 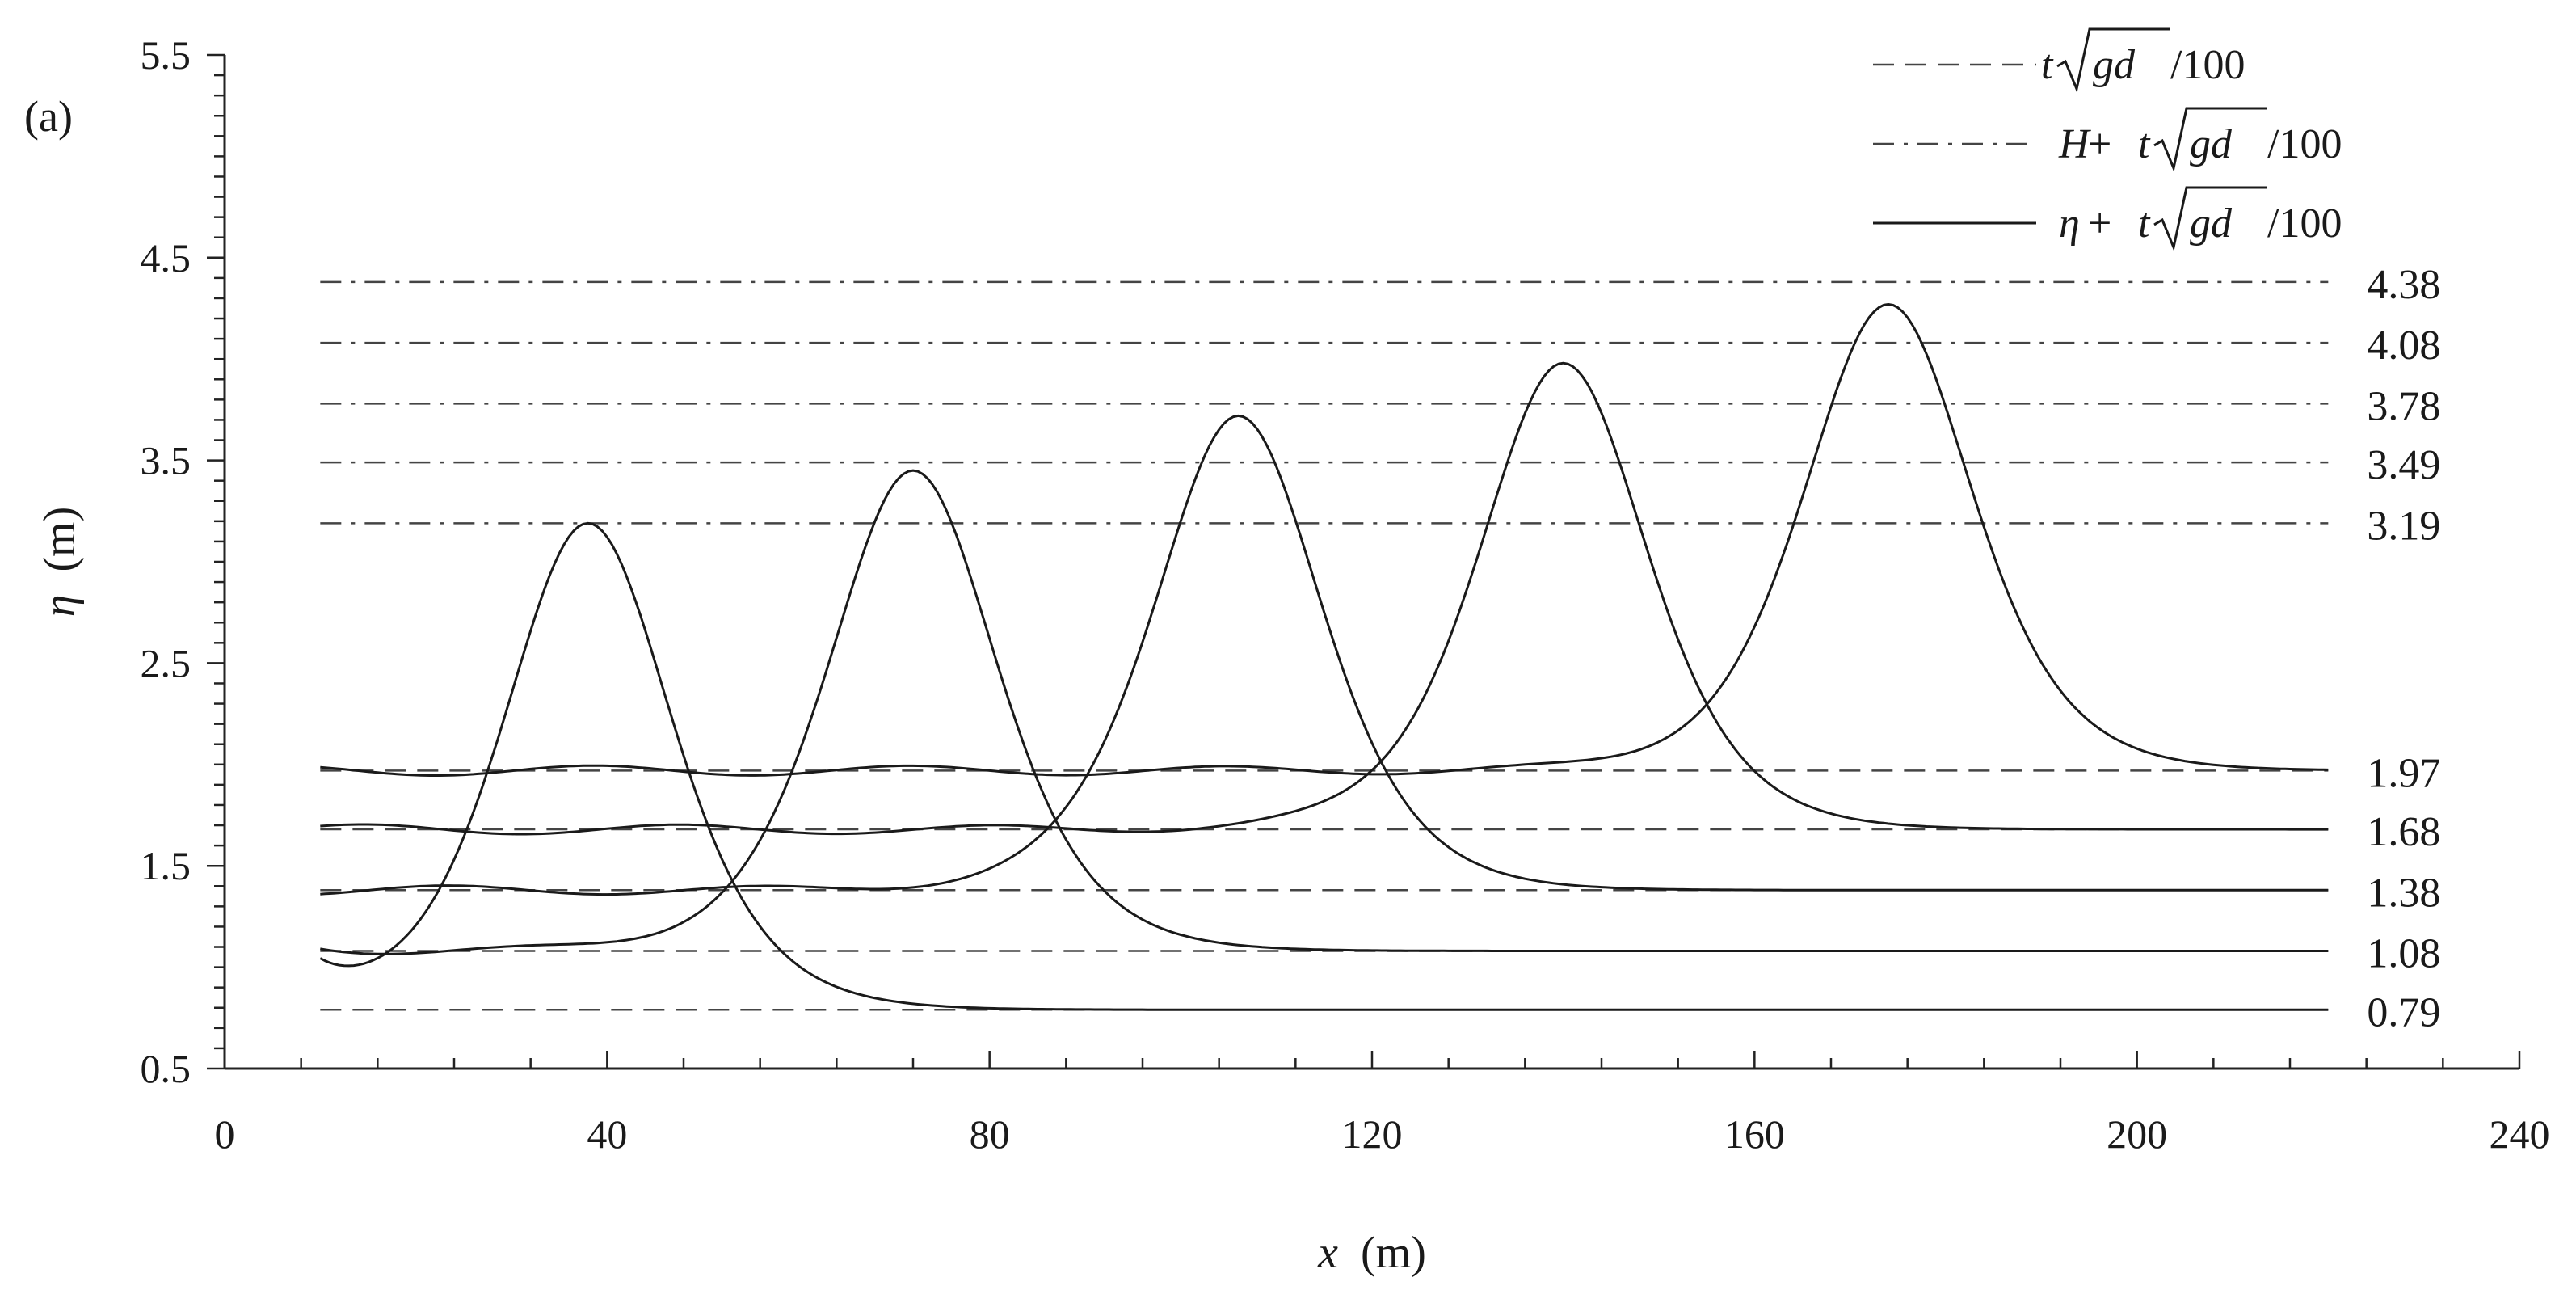 What do you see at coordinates (2403, 832) in the screenshot?
I see `level-label: 1.68` at bounding box center [2403, 832].